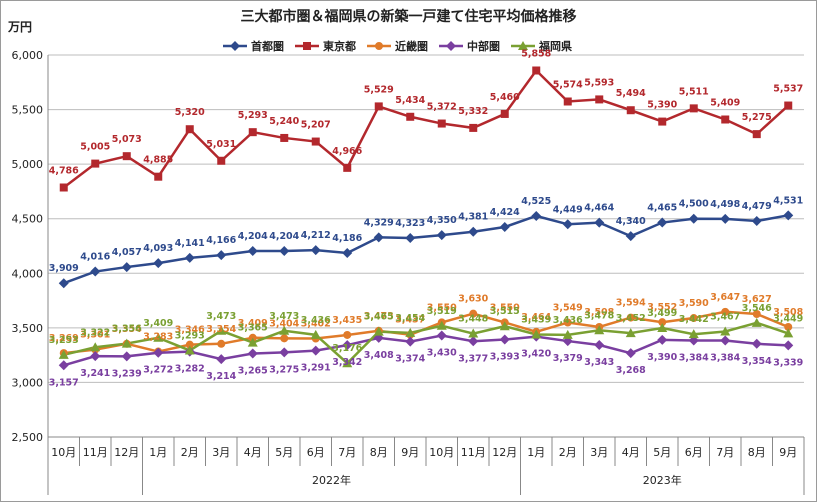  I want to click on x-tick-label: 3月, so click(599, 452).